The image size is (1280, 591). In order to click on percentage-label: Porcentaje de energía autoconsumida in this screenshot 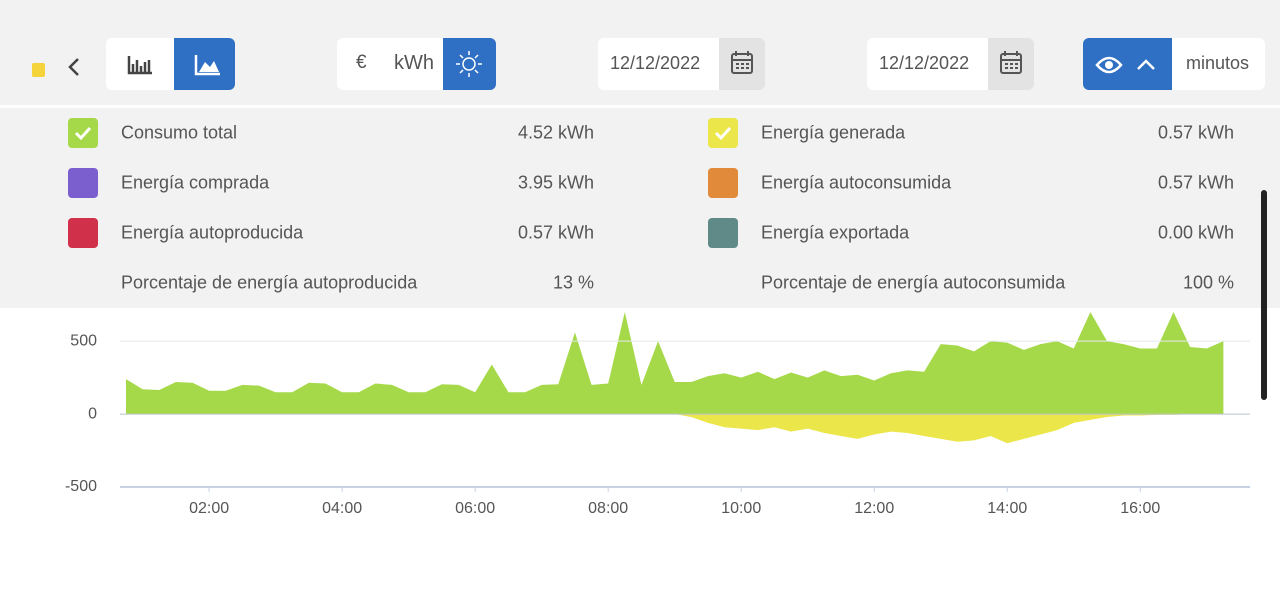, I will do `click(913, 282)`.